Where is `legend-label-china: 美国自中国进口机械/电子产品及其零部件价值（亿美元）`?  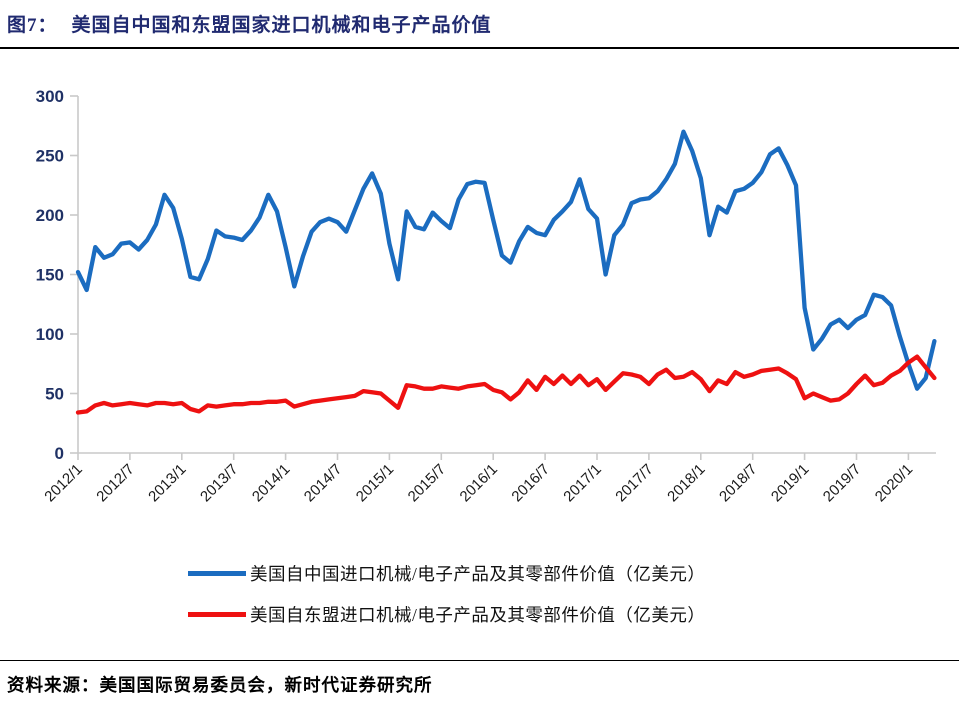 legend-label-china: 美国自中国进口机械/电子产品及其零部件价值（亿美元） is located at coordinates (478, 573).